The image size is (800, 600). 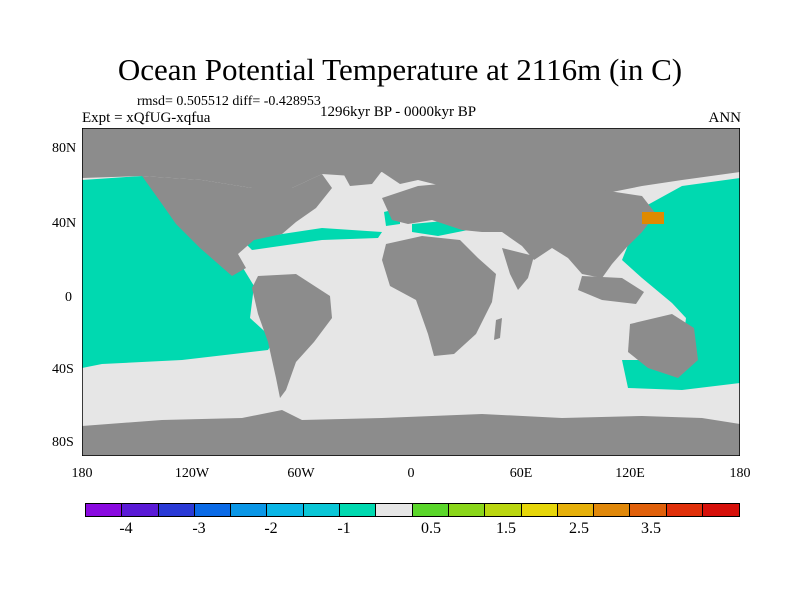 I want to click on land-madagascar, so click(x=498, y=329).